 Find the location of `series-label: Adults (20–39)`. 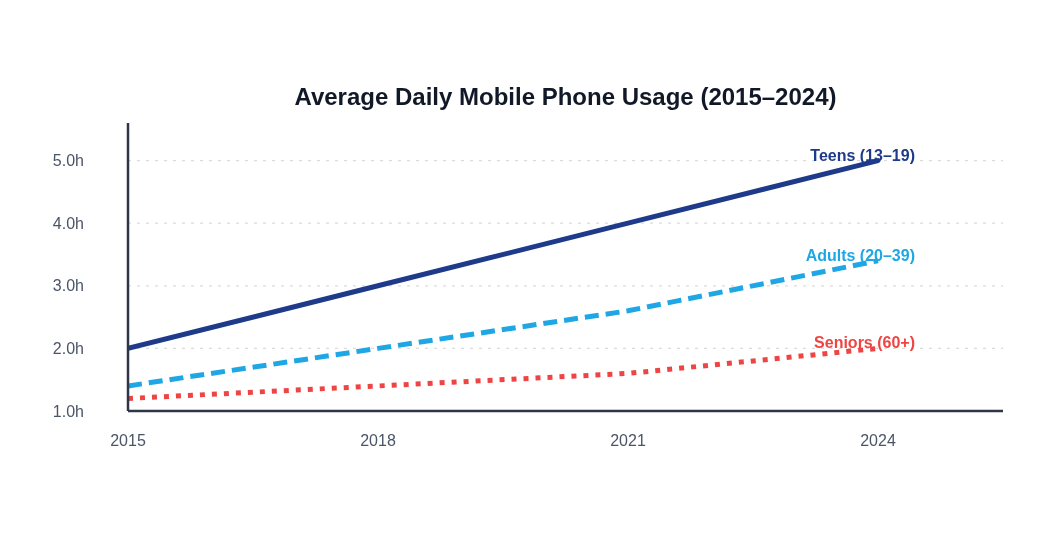

series-label: Adults (20–39) is located at coordinates (860, 255).